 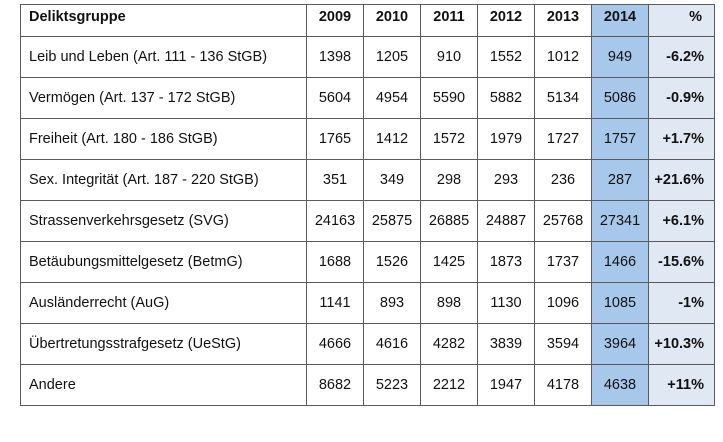 What do you see at coordinates (620, 385) in the screenshot?
I see `cell-year-2014: 4638` at bounding box center [620, 385].